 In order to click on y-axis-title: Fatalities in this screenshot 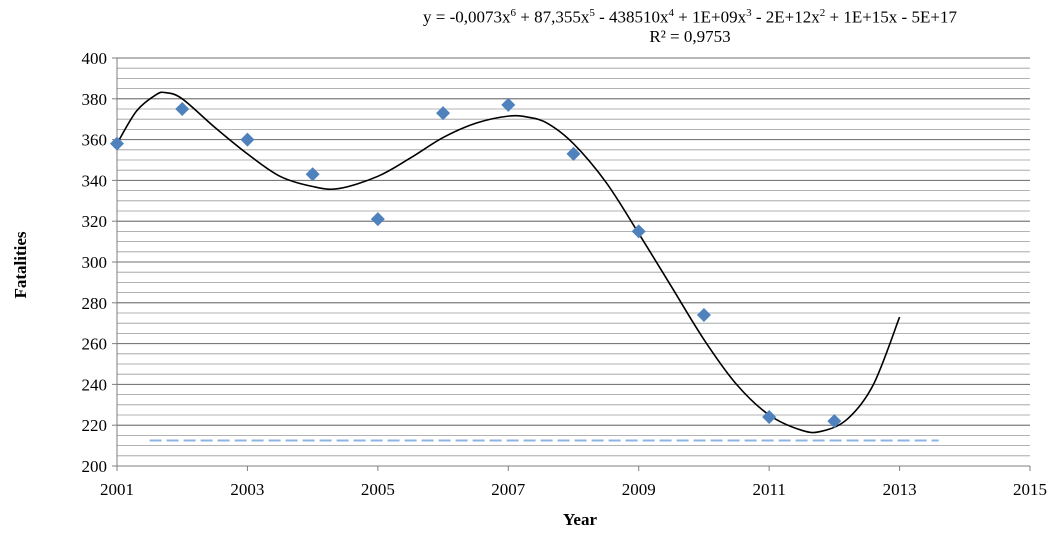, I will do `click(20, 265)`.